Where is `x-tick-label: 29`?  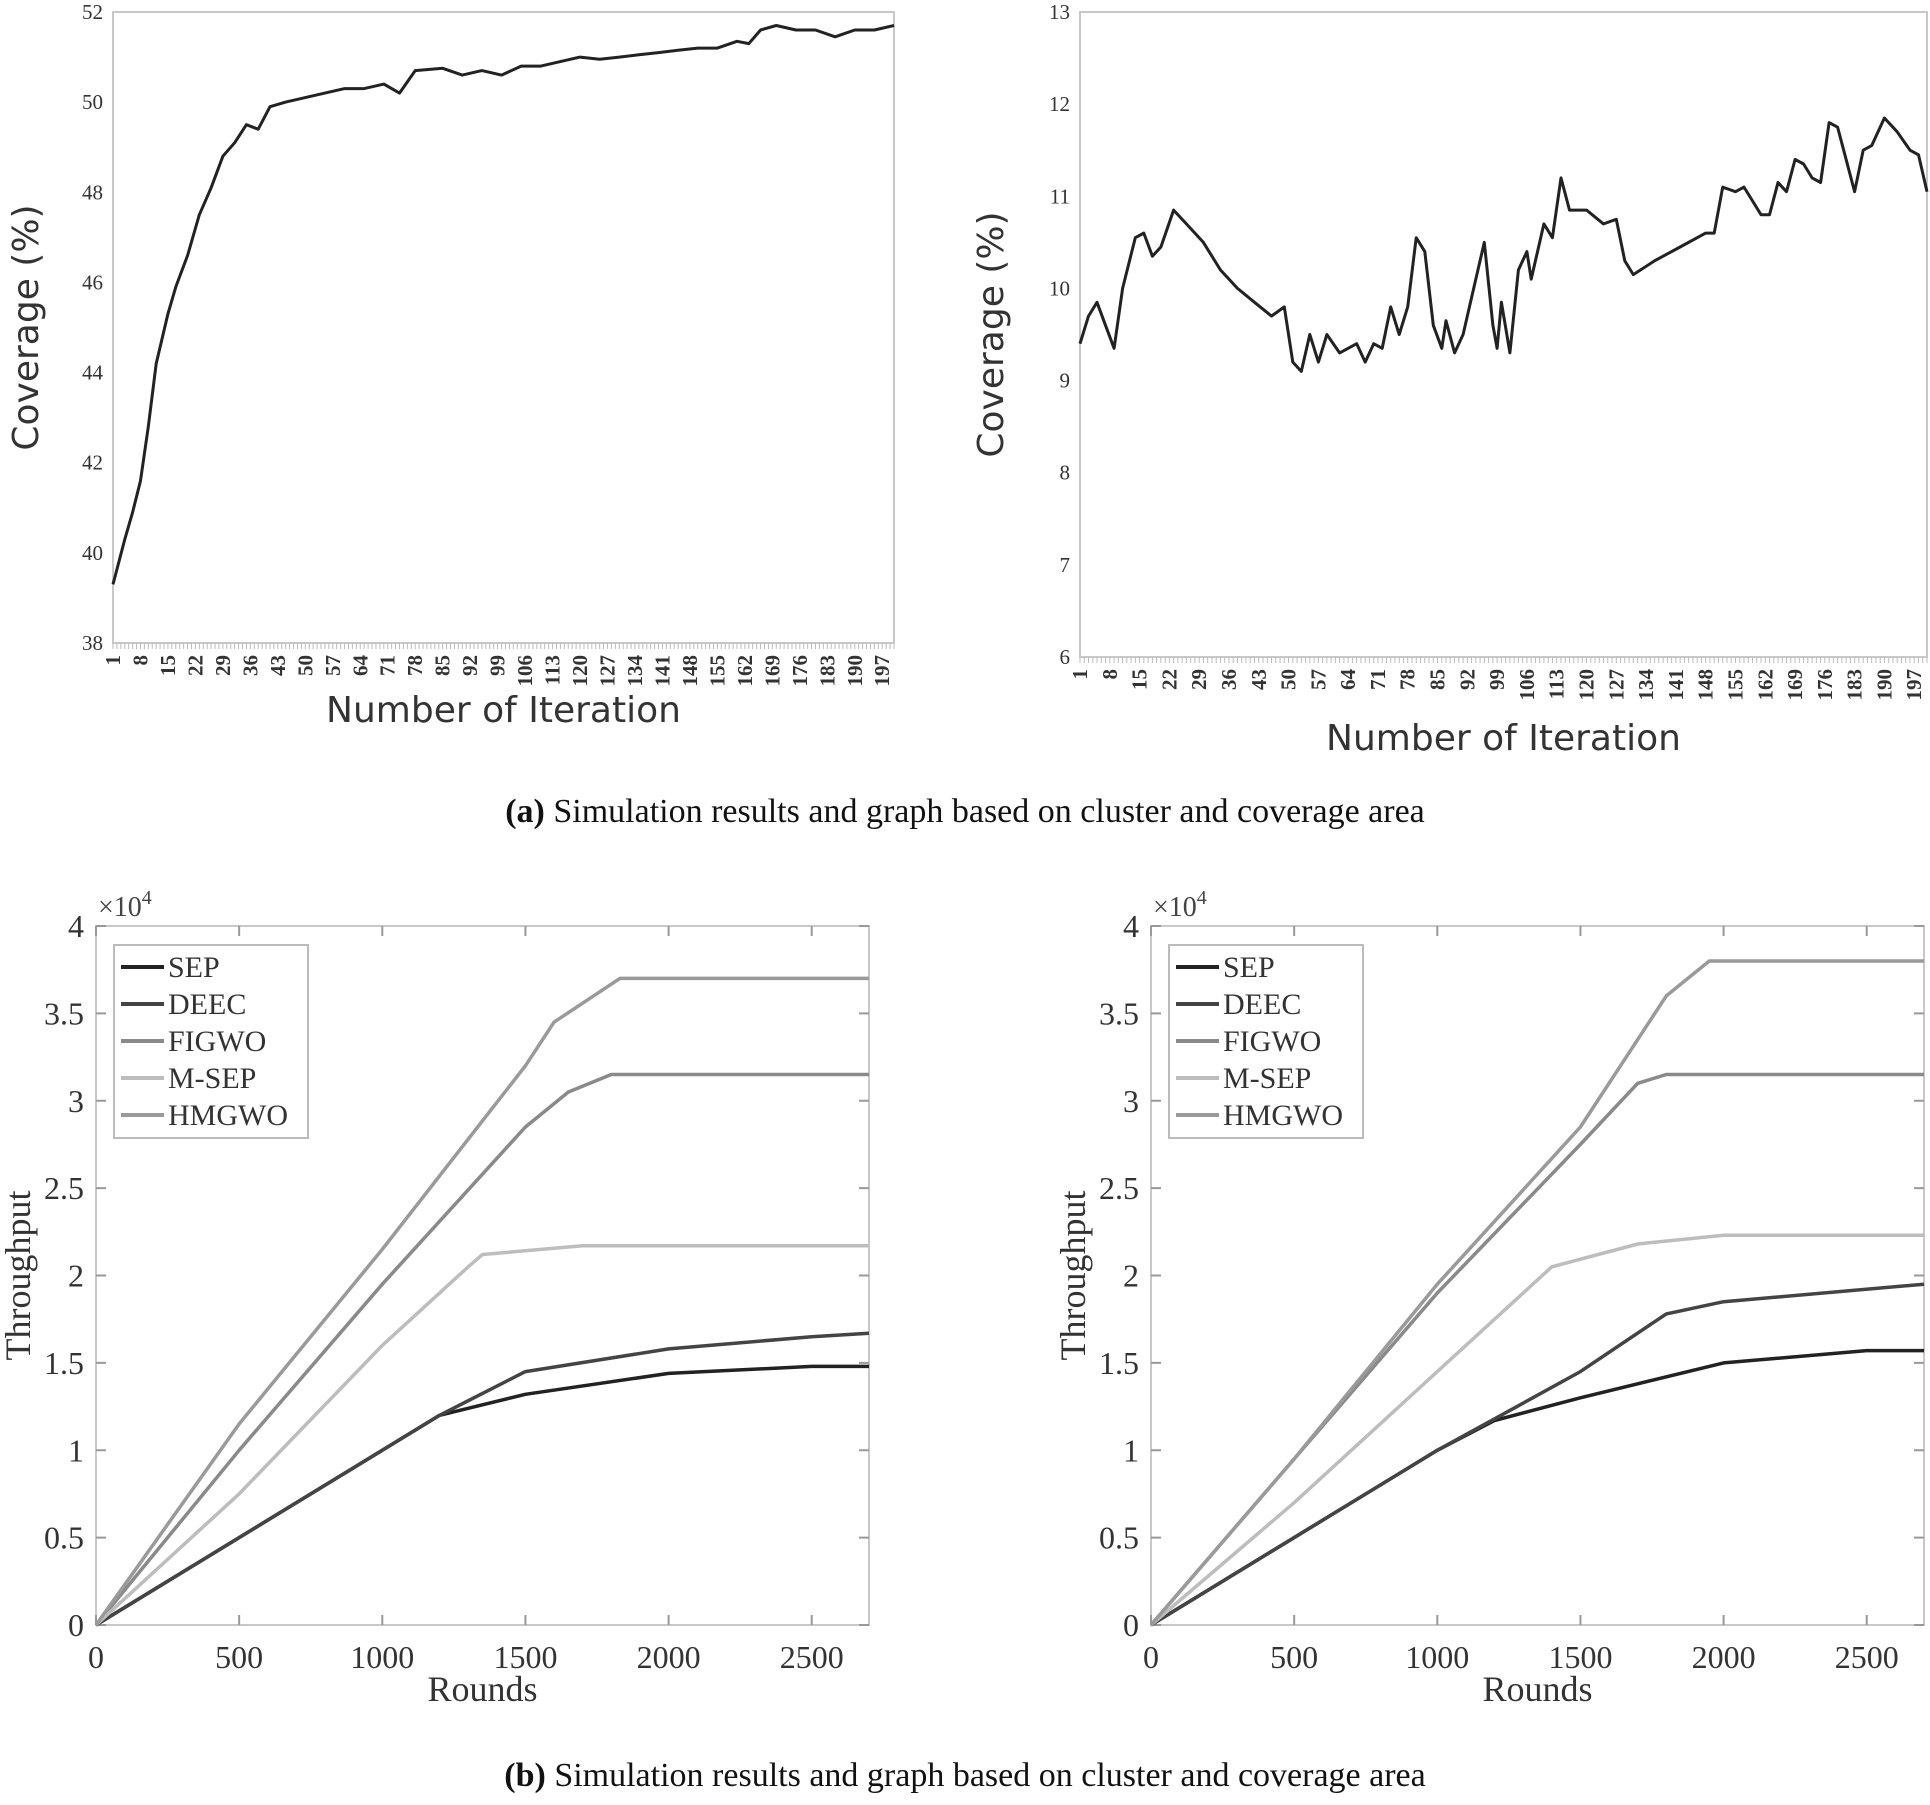
x-tick-label: 29 is located at coordinates (1199, 679).